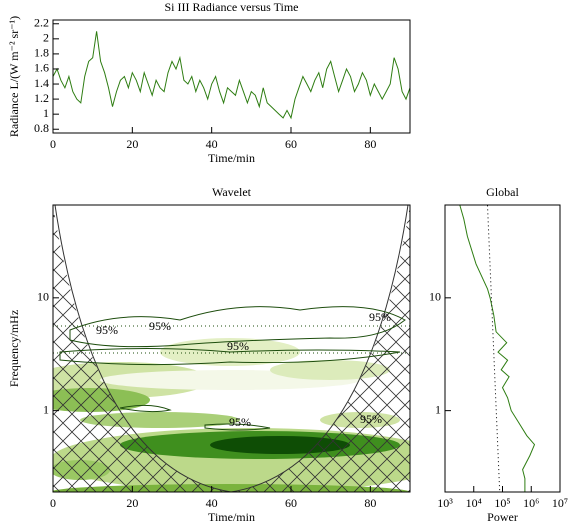  What do you see at coordinates (474, 503) in the screenshot?
I see `x-tick-label: 10⁴` at bounding box center [474, 503].